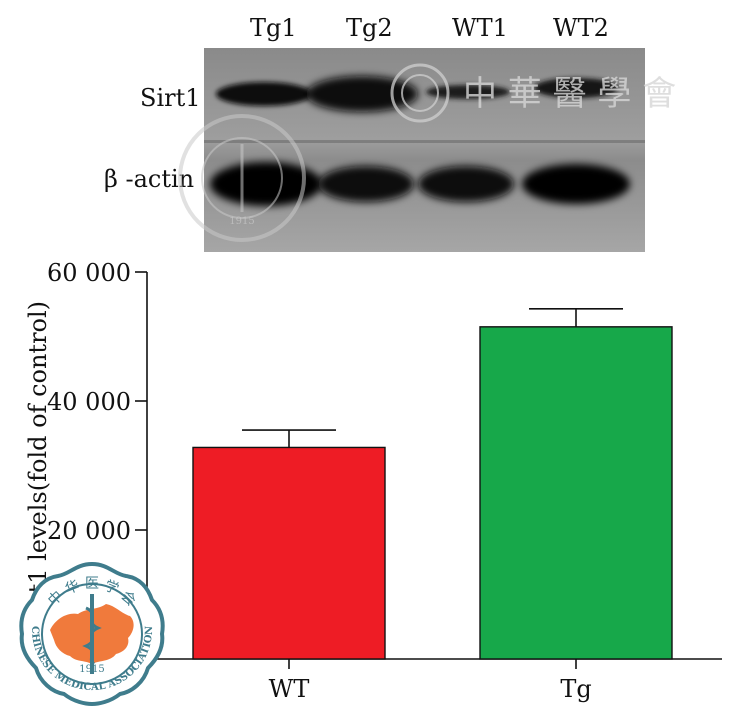 This screenshot has height=711, width=733. Describe the element at coordinates (89, 273) in the screenshot. I see `y-tick-label: 60 000` at that location.